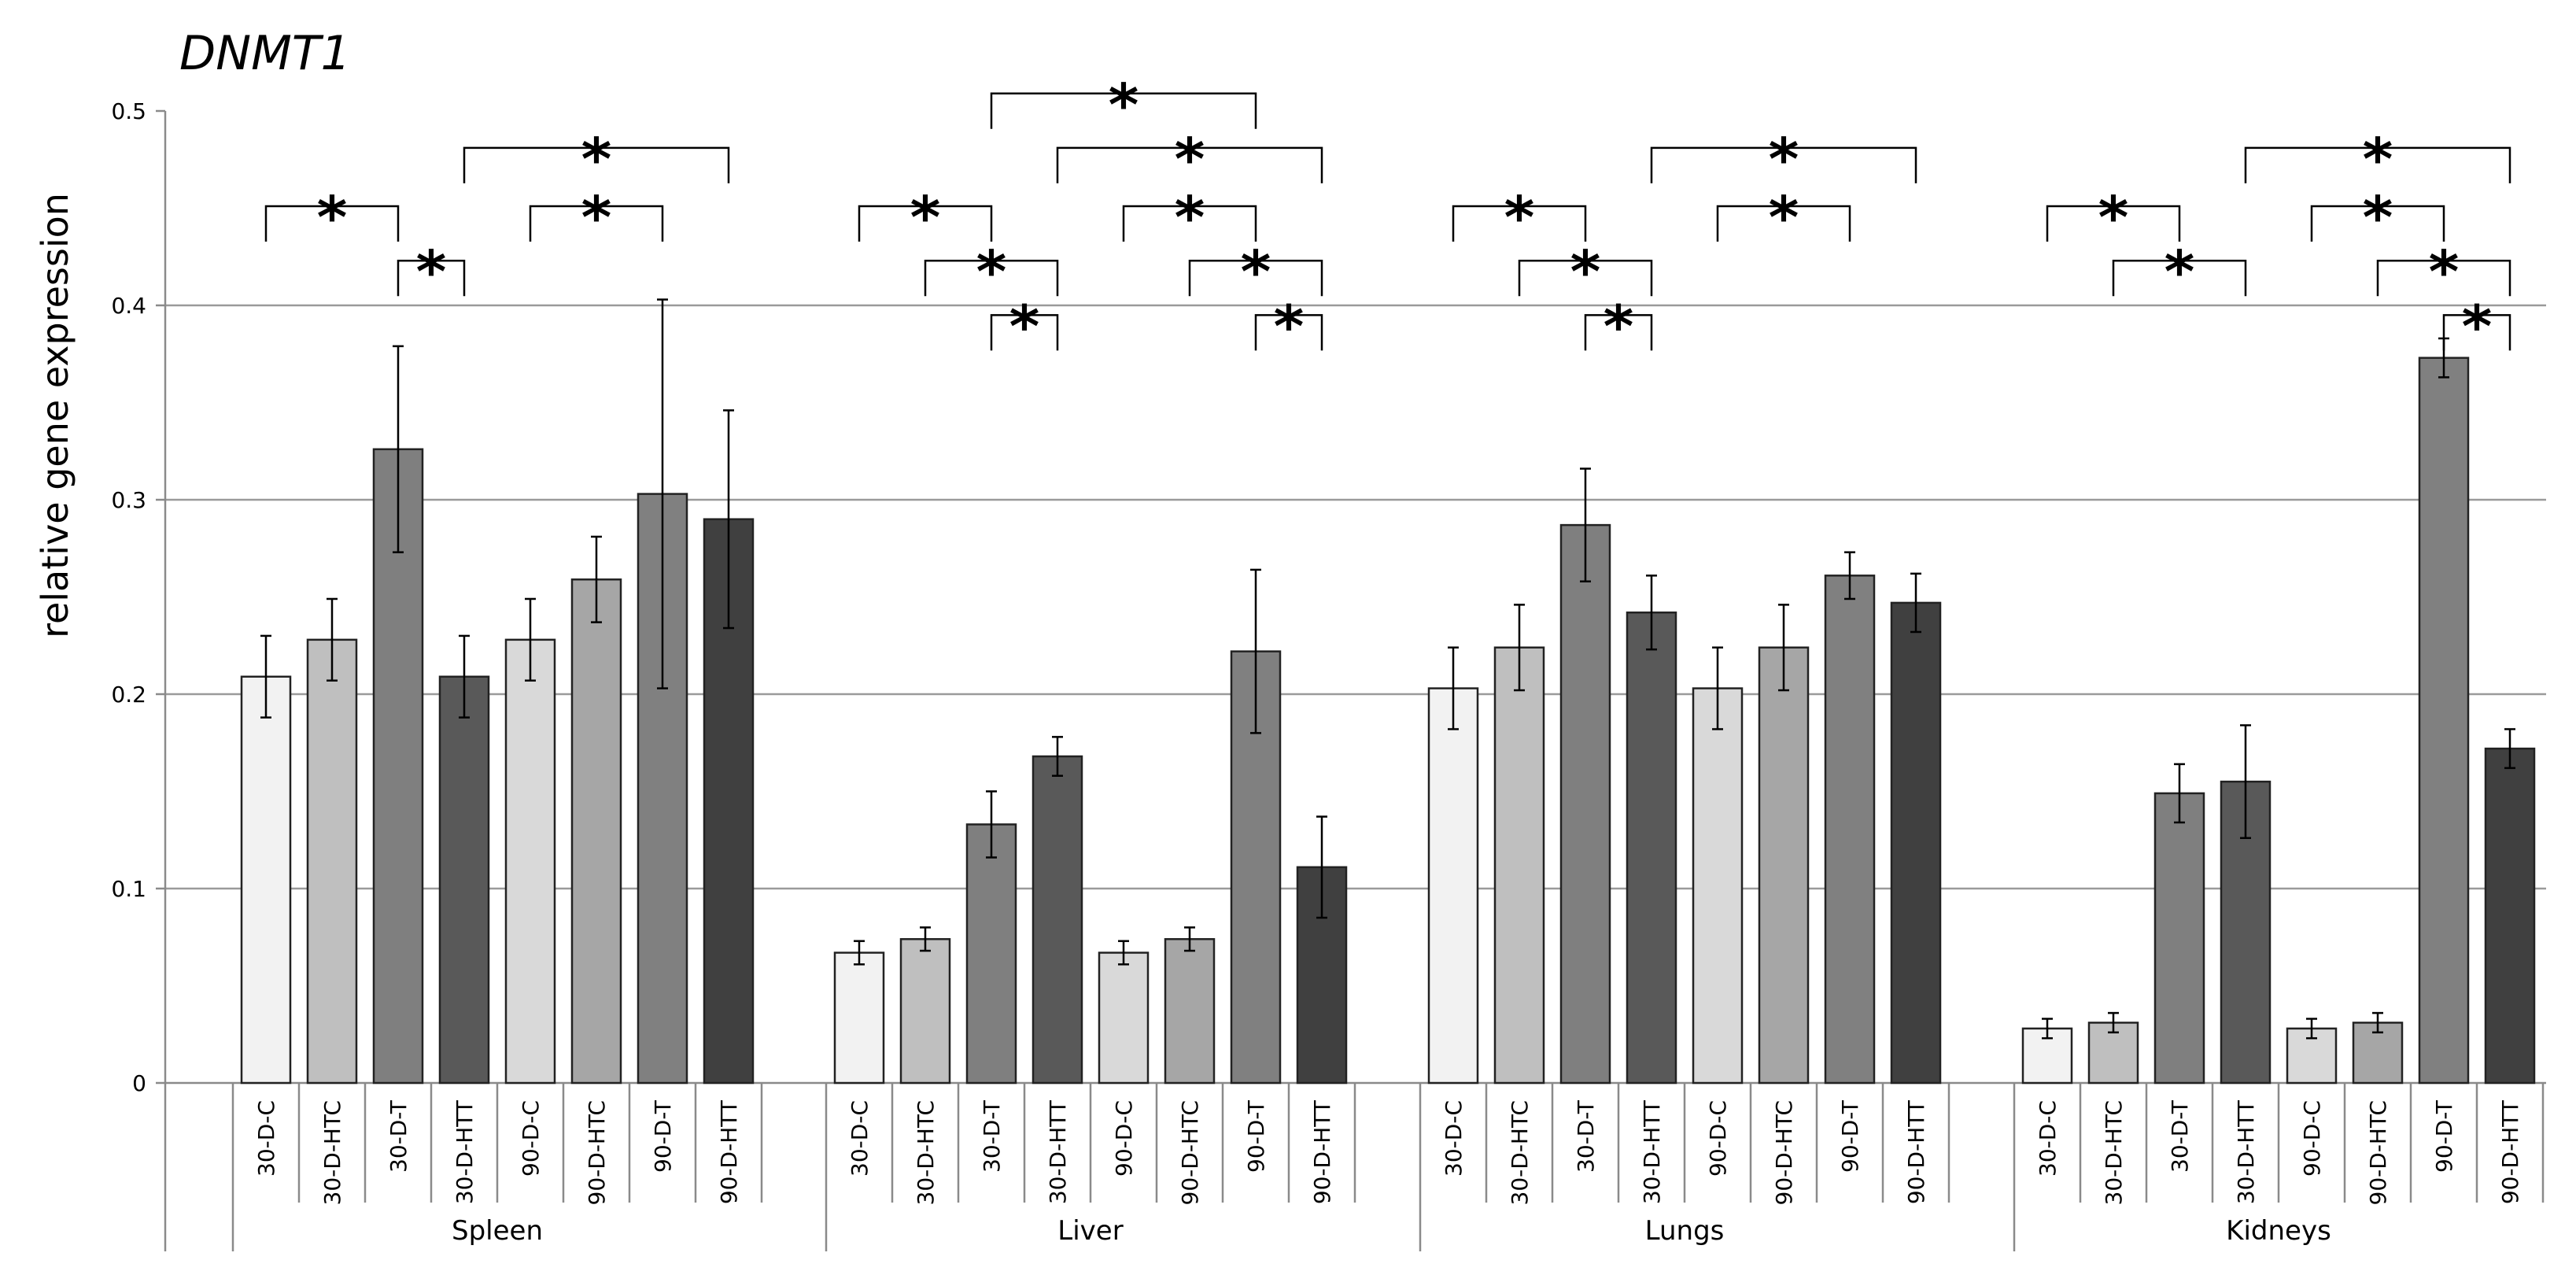  What do you see at coordinates (266, 880) in the screenshot?
I see `bar-spleen-30-d-c` at bounding box center [266, 880].